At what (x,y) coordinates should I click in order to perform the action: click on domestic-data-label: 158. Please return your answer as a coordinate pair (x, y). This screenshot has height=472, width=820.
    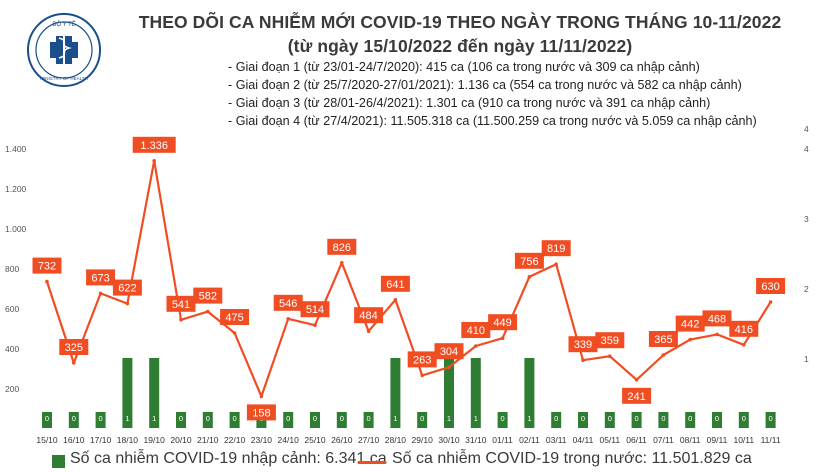
    Looking at the image, I should click on (261, 413).